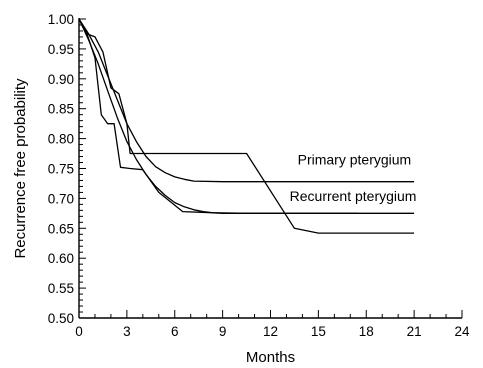 This screenshot has height=368, width=483. I want to click on y-tick-label: 1.00, so click(61, 19).